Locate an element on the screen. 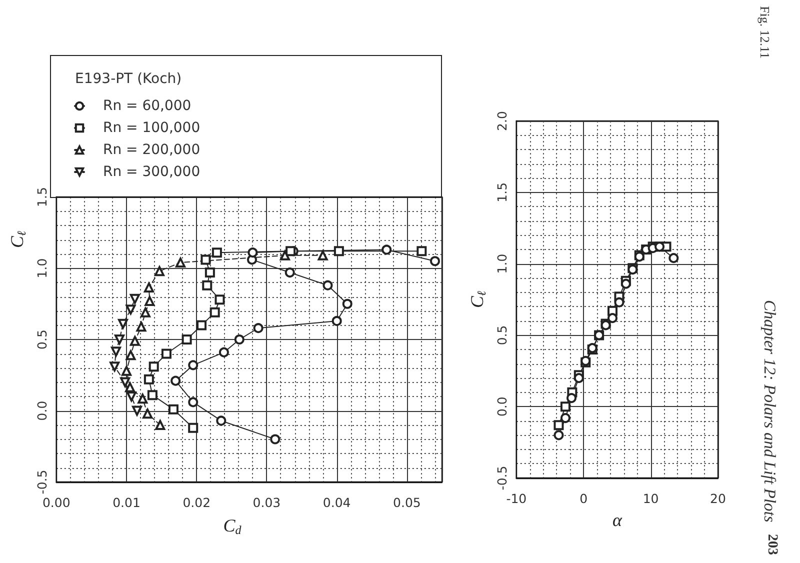 Image resolution: width=800 pixels, height=563 pixels. x-tick-label: 0 is located at coordinates (584, 498).